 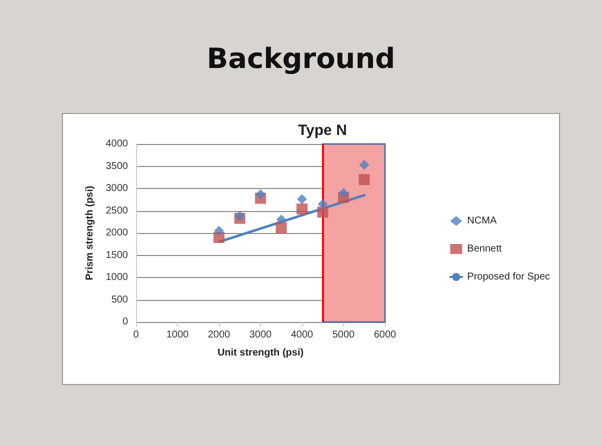 What do you see at coordinates (508, 277) in the screenshot?
I see `legend-label: Proposed for Spec` at bounding box center [508, 277].